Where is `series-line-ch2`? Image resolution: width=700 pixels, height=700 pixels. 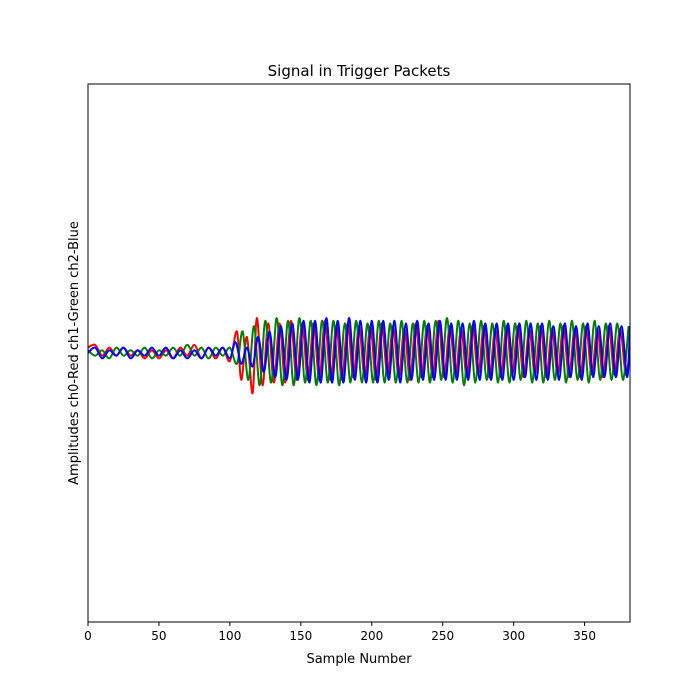 series-line-ch2 is located at coordinates (359, 350).